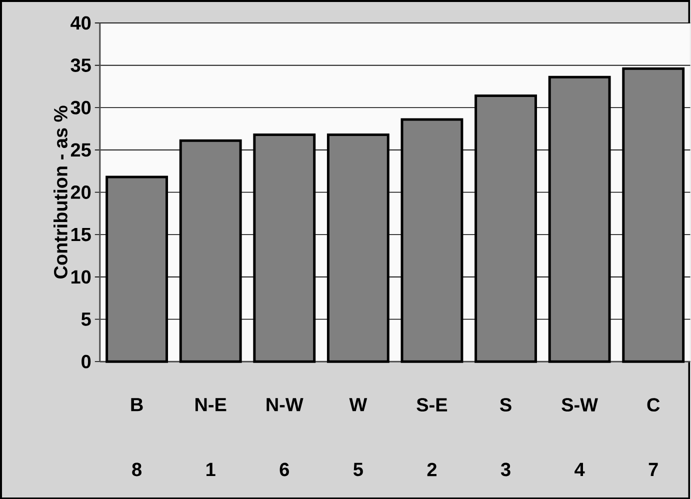  What do you see at coordinates (653, 469) in the screenshot?
I see `text: 7` at bounding box center [653, 469].